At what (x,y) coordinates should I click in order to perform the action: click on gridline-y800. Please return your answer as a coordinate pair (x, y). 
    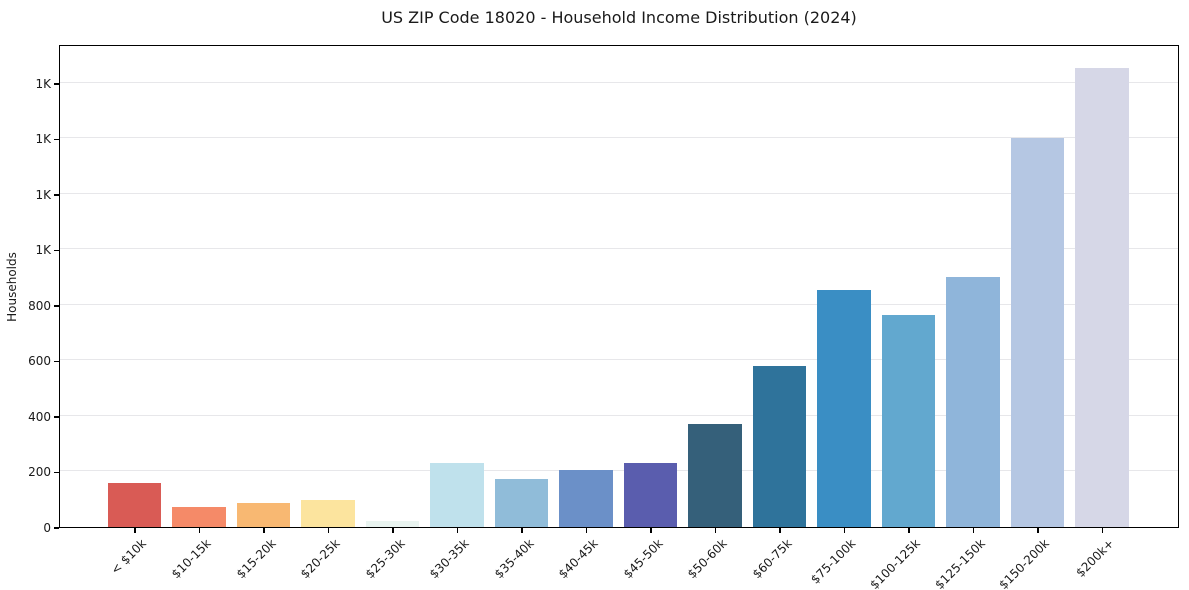
    Looking at the image, I should click on (619, 304).